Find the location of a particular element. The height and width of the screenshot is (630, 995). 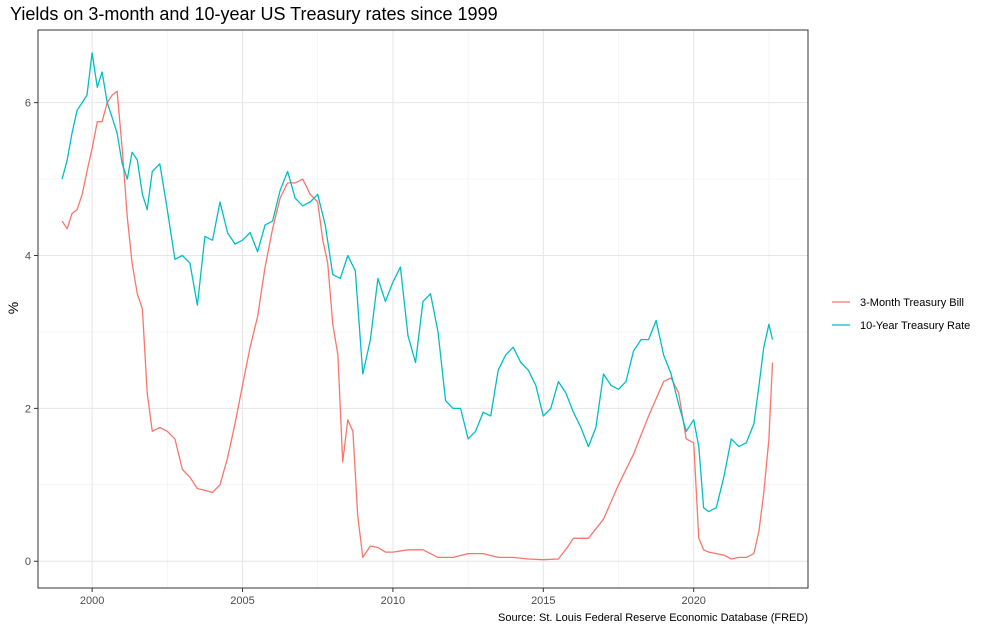

y-tick-label: 4 is located at coordinates (28, 256).